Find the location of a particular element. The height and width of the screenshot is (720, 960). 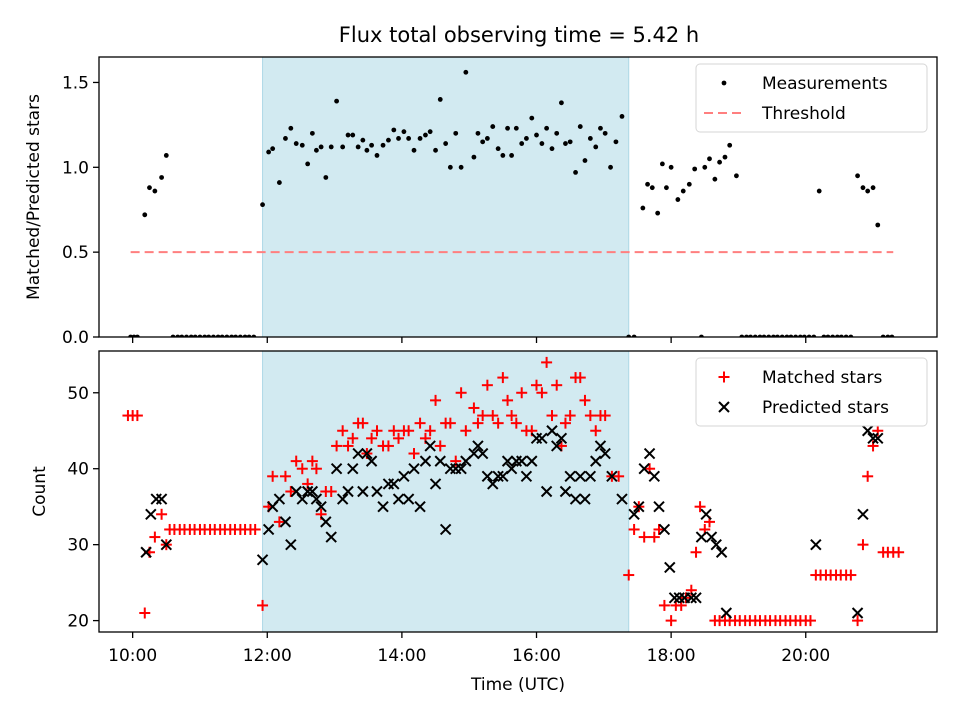

chart-title: Flux total observing time = 5.42 h is located at coordinates (519, 35).